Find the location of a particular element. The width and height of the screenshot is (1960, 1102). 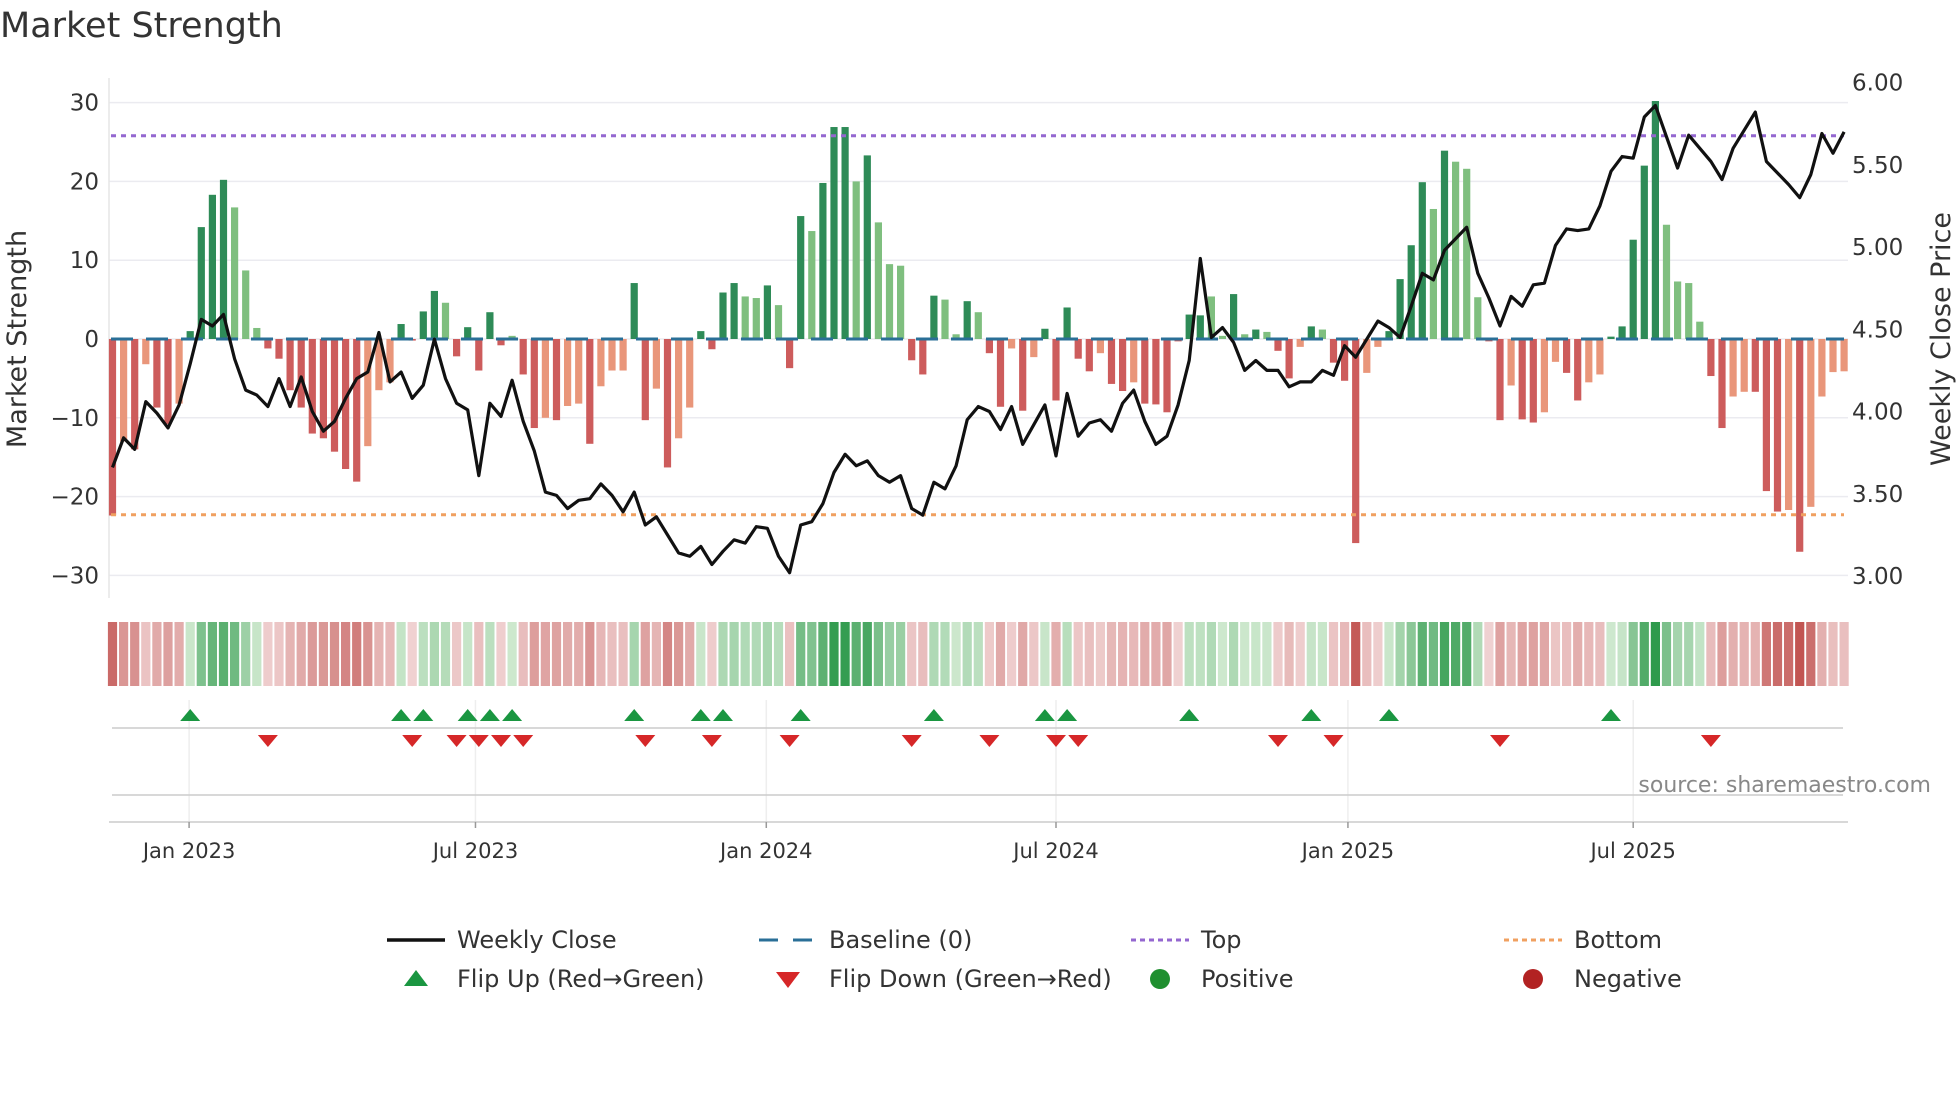

legend-label: Weekly Close is located at coordinates (537, 940).